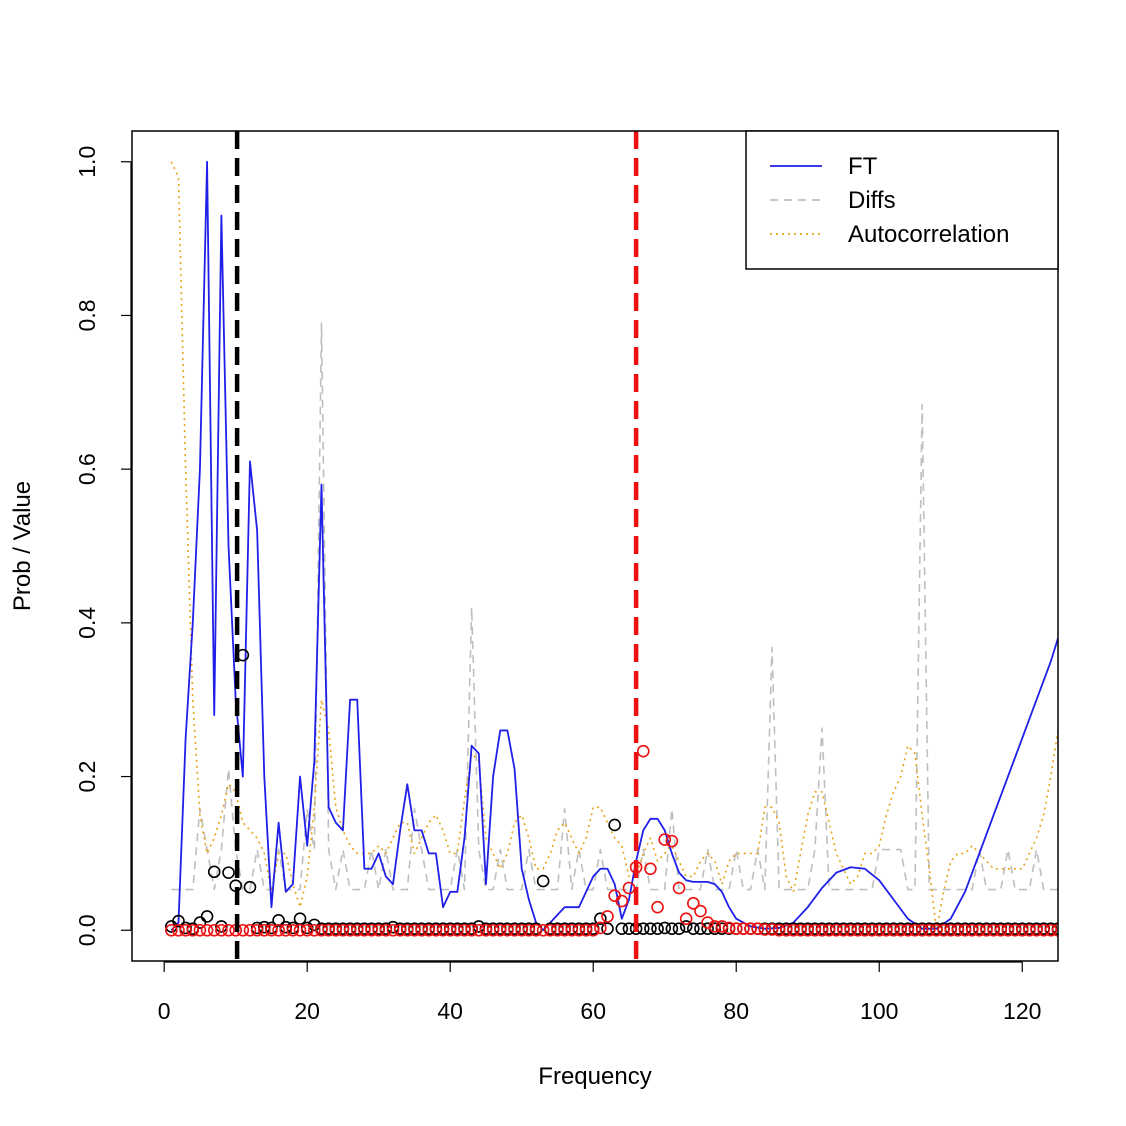 The height and width of the screenshot is (1126, 1126). Describe the element at coordinates (87, 162) in the screenshot. I see `y-tick-label: 1.0` at that location.